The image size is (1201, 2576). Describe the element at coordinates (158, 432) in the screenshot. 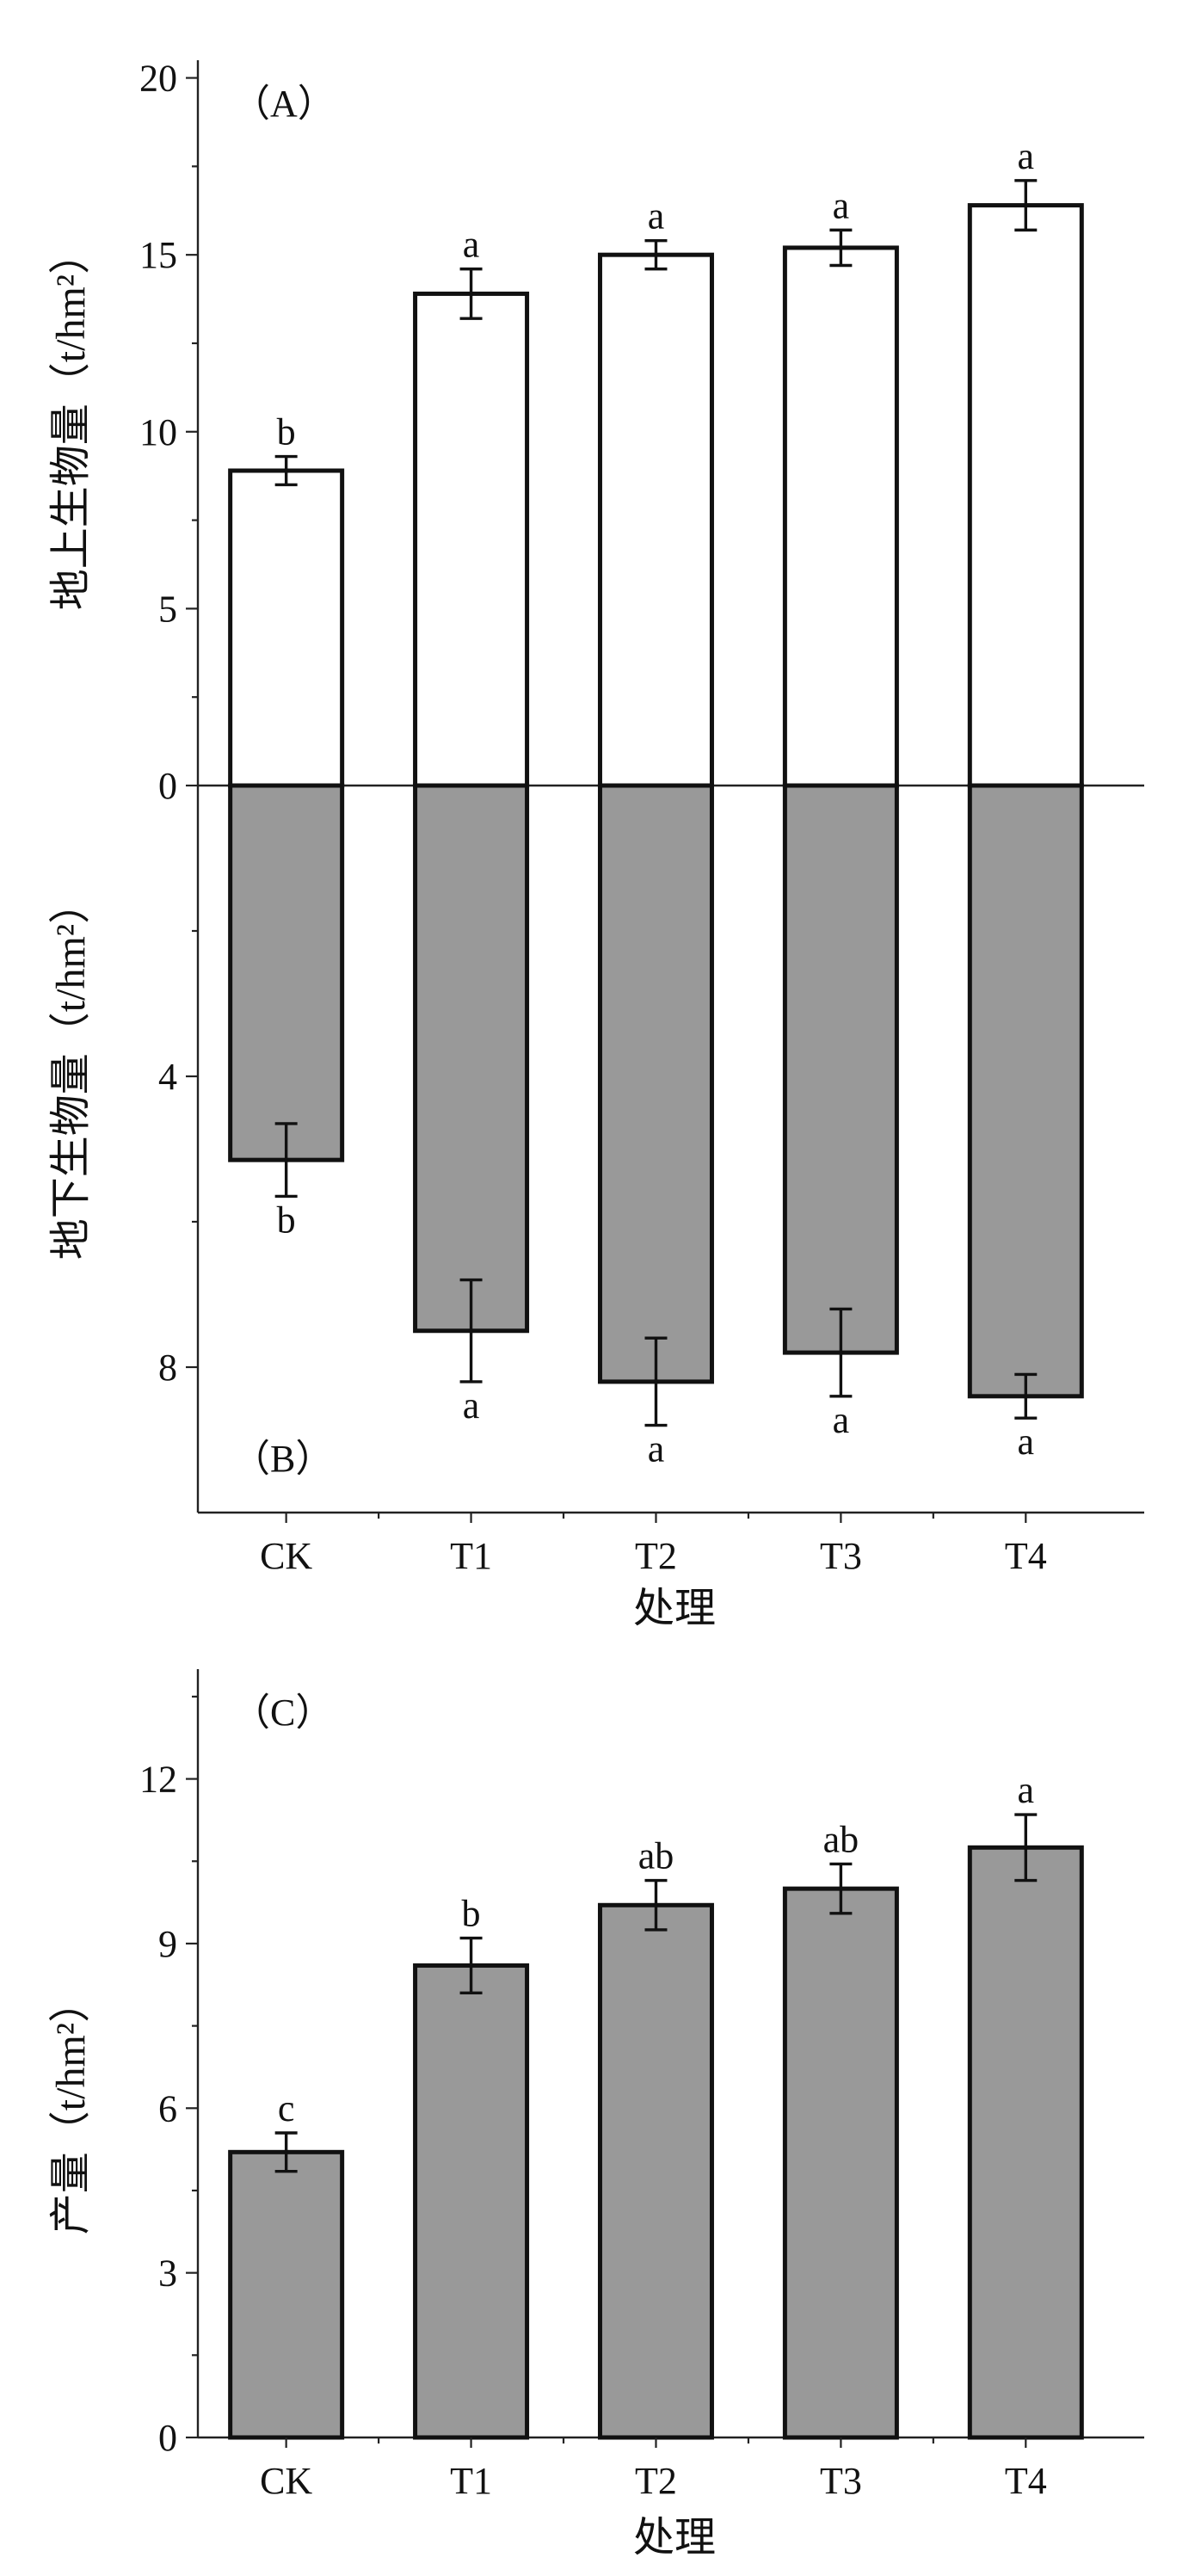

I see `panel-a-y-tick-label: 10` at that location.